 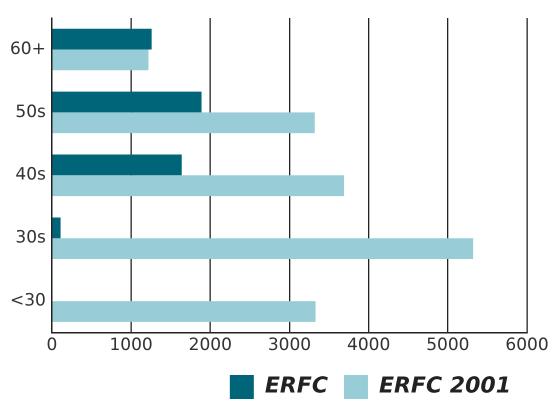 What do you see at coordinates (210, 345) in the screenshot?
I see `x-tick-label: 2000` at bounding box center [210, 345].